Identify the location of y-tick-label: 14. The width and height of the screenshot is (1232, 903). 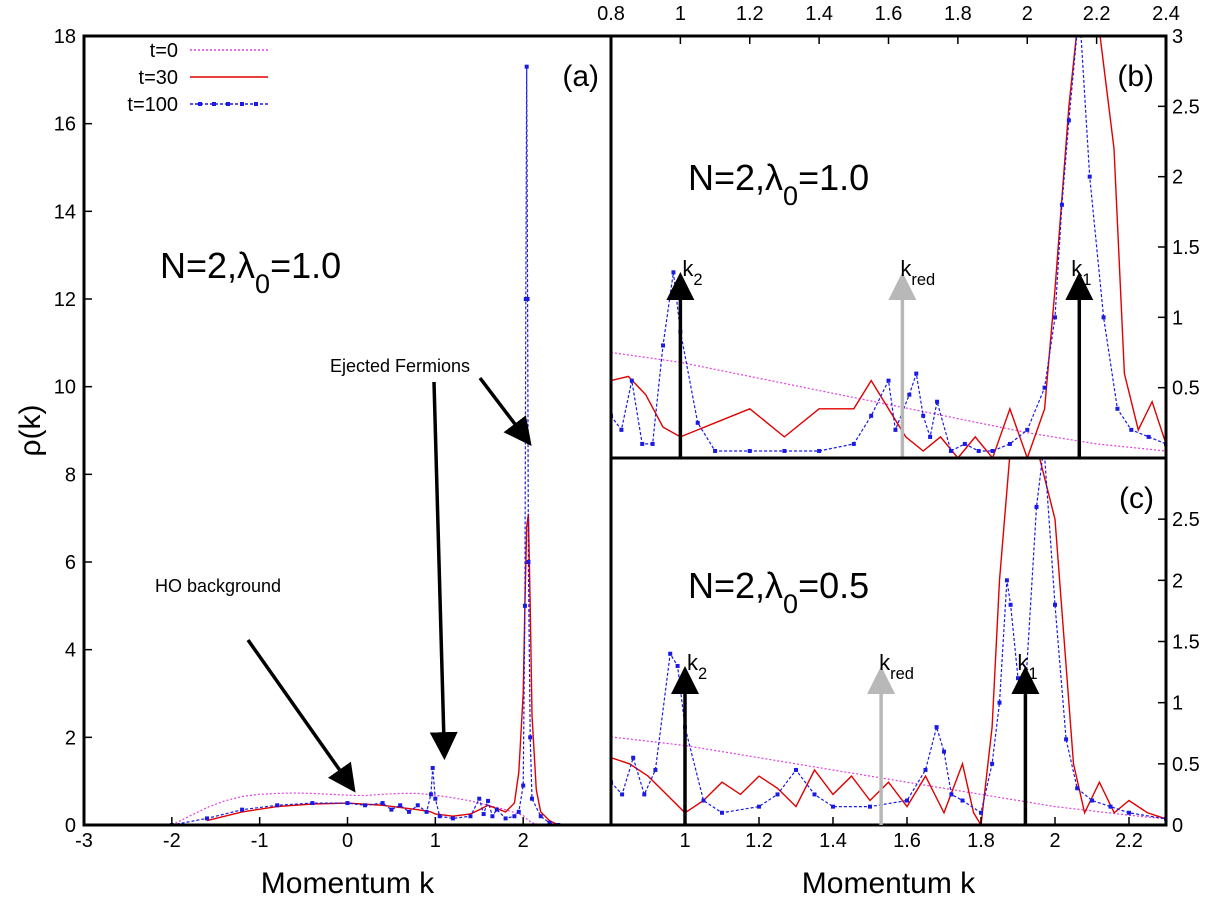
(65, 212).